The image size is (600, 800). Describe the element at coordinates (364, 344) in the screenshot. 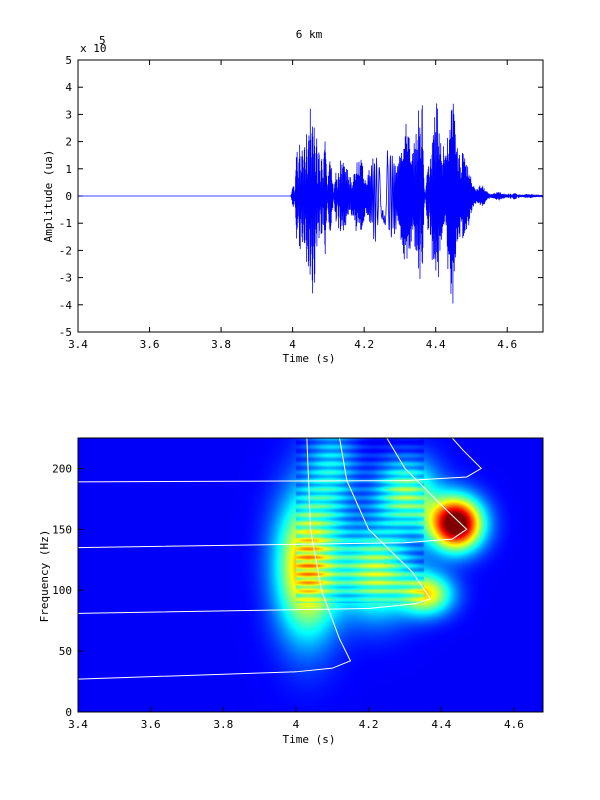

I see `x-tick-label: 4.2` at that location.